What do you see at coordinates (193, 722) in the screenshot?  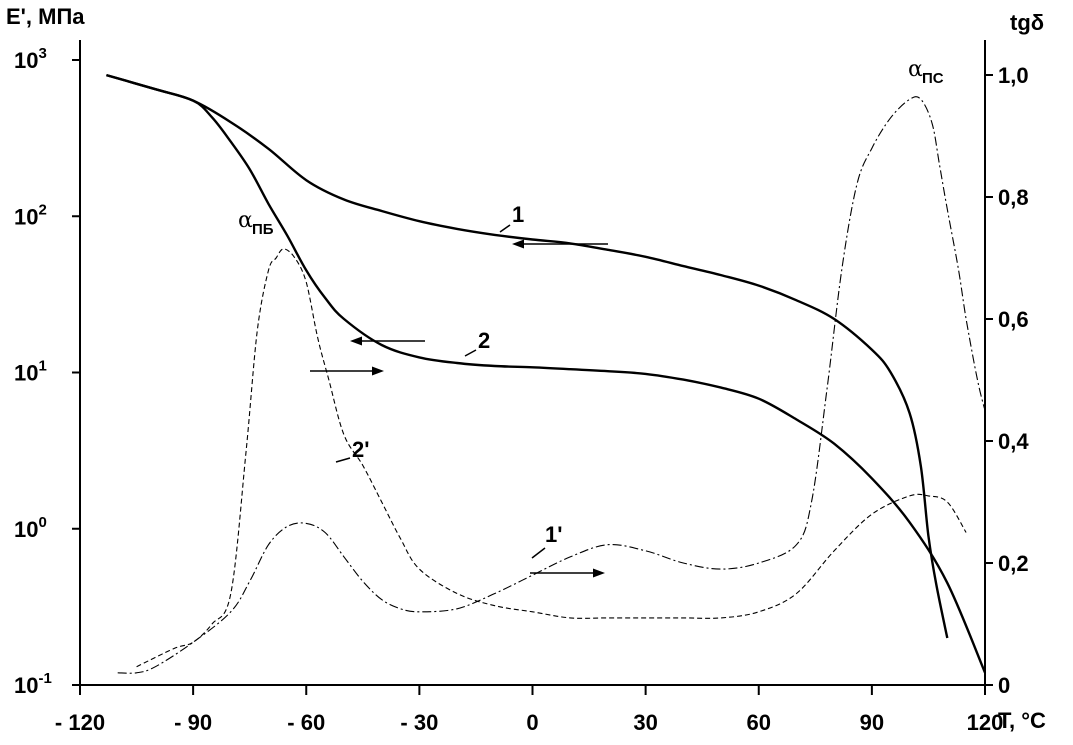 I see `x-tick-label: - 90` at bounding box center [193, 722].